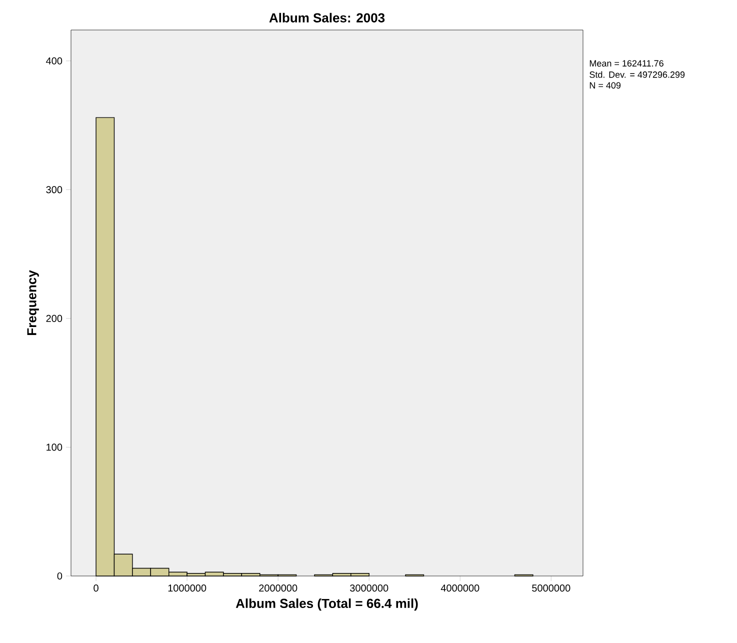 This screenshot has height=643, width=737. I want to click on y-tick-label: 400, so click(54, 60).